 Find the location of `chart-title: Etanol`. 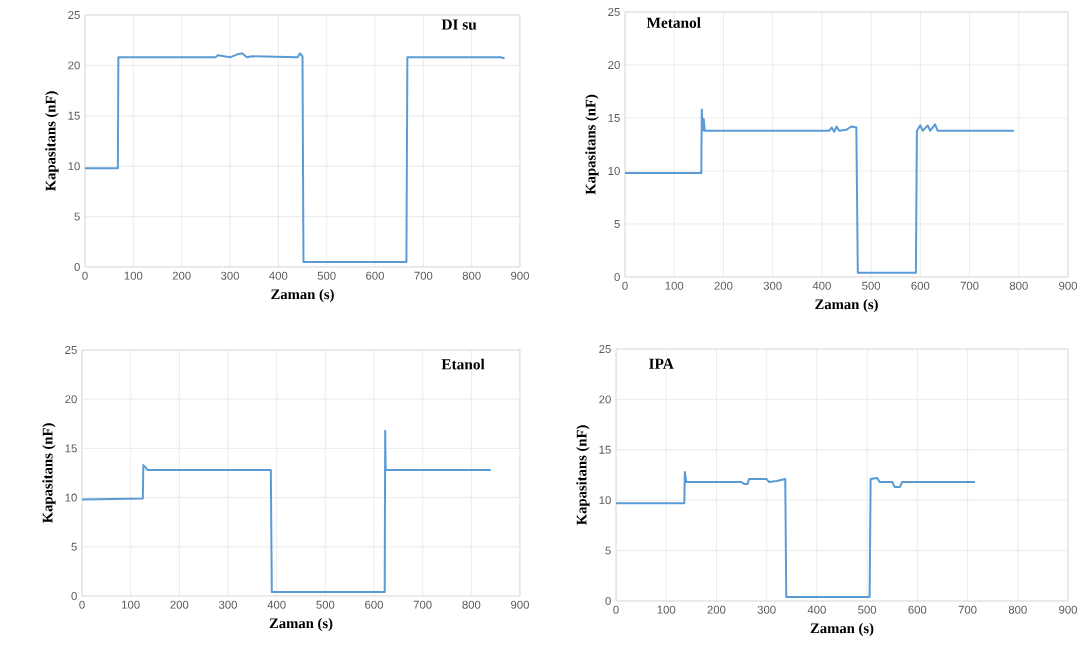

chart-title: Etanol is located at coordinates (463, 364).